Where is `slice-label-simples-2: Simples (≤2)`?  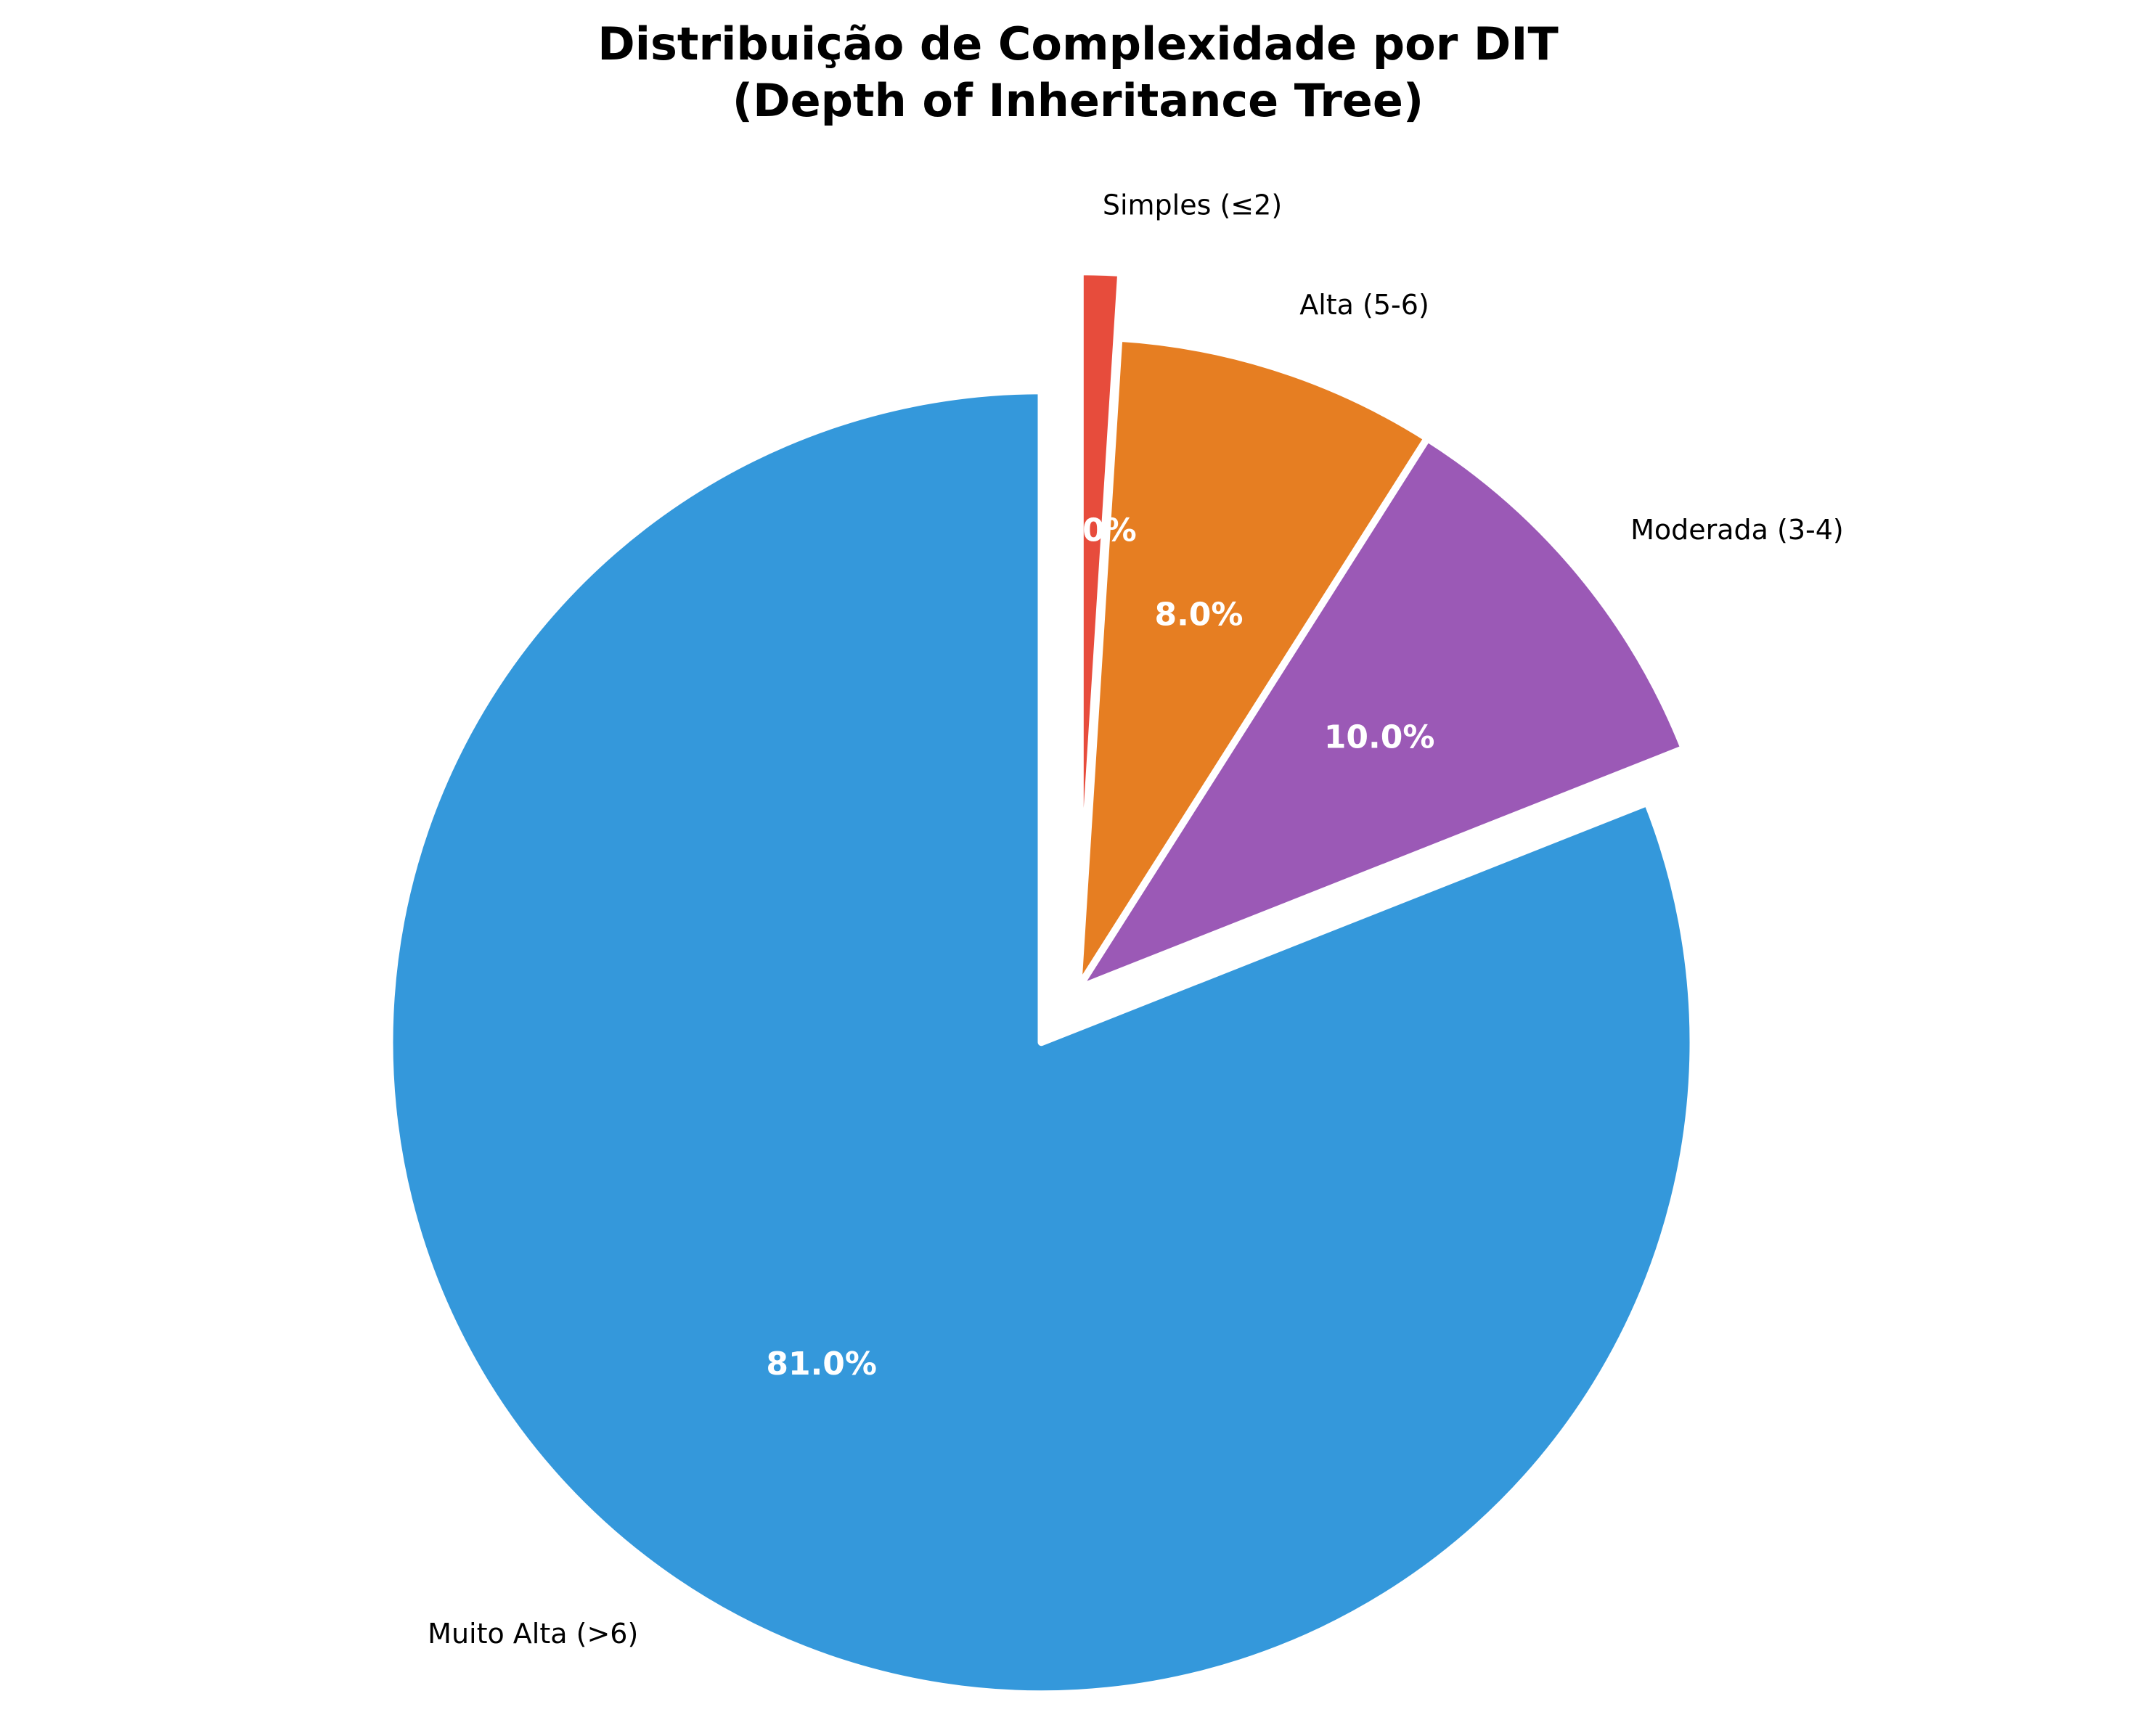 slice-label-simples-2: Simples (≤2) is located at coordinates (1192, 205).